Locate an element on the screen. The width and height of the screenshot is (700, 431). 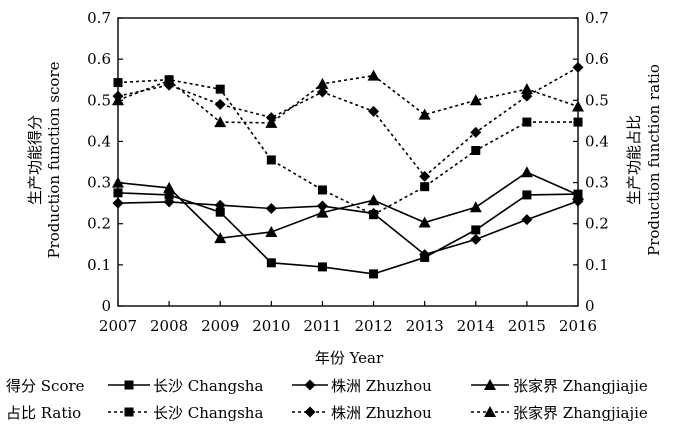
y-axis-label-left-cn: 生产功能得分 is located at coordinates (35, 160).